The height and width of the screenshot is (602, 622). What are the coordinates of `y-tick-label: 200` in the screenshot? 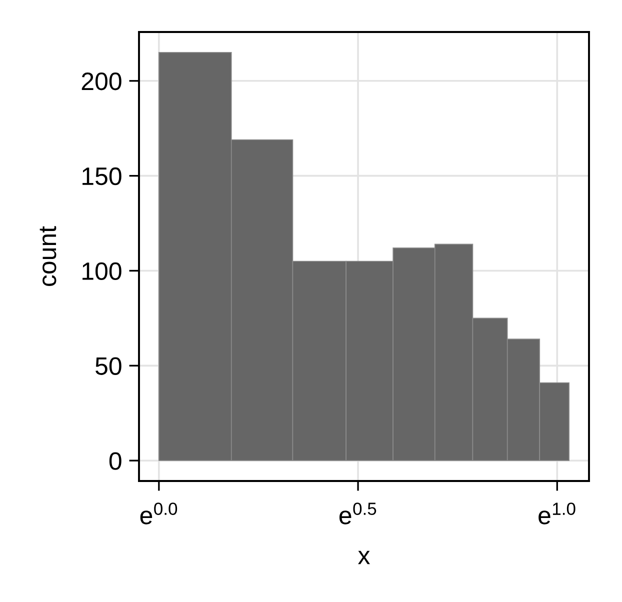 It's located at (102, 81).